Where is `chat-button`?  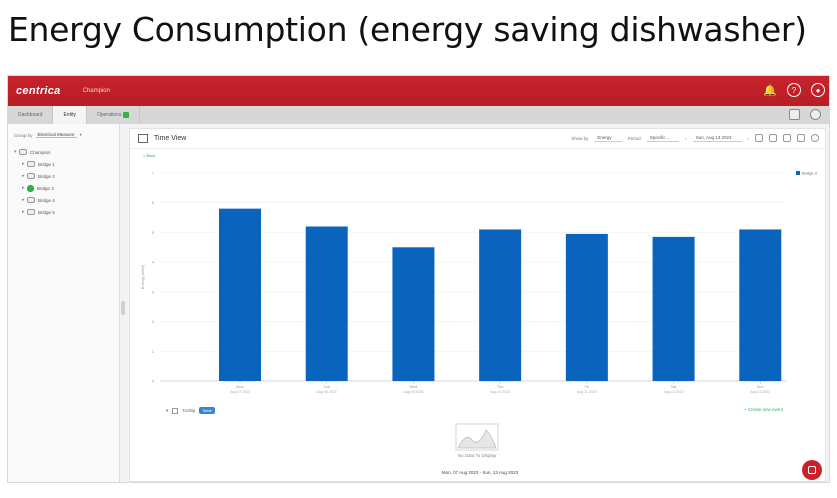 chat-button is located at coordinates (812, 470).